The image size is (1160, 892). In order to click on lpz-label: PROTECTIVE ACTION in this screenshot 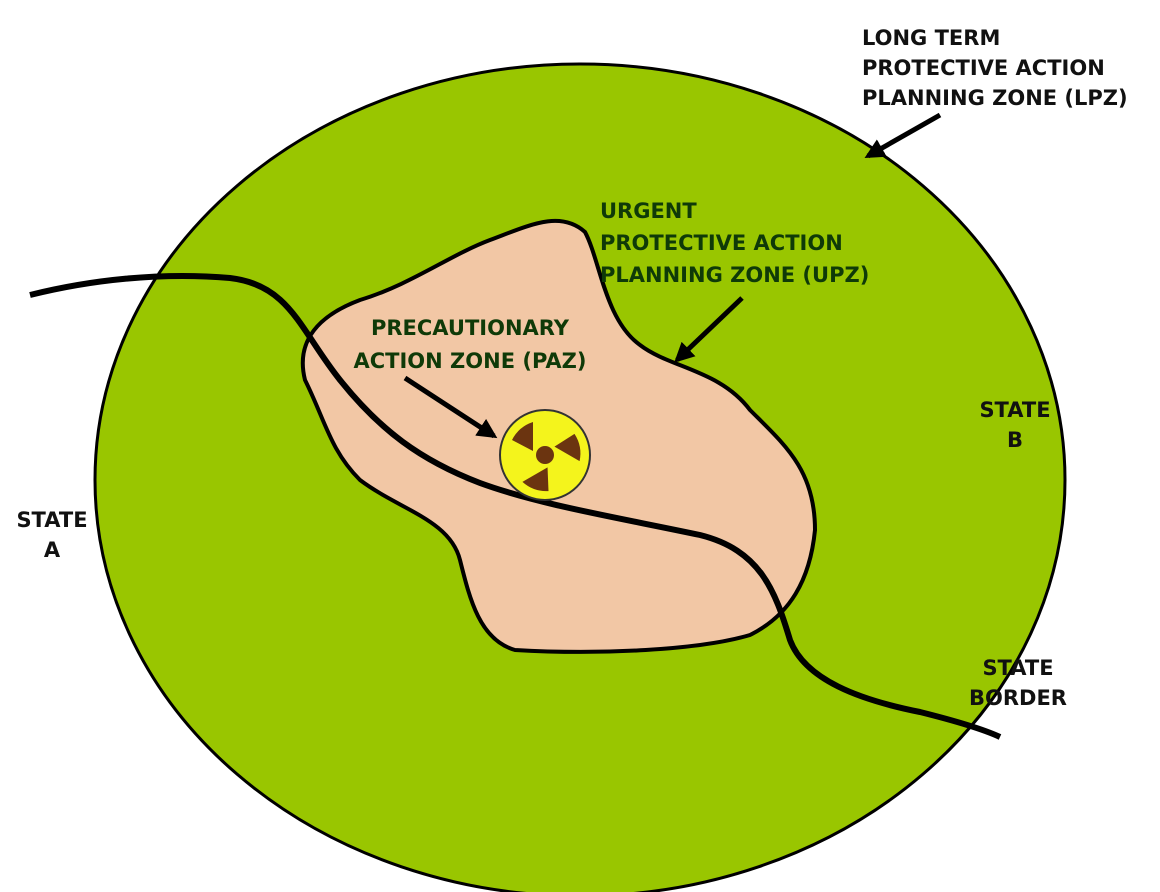, I will do `click(983, 68)`.